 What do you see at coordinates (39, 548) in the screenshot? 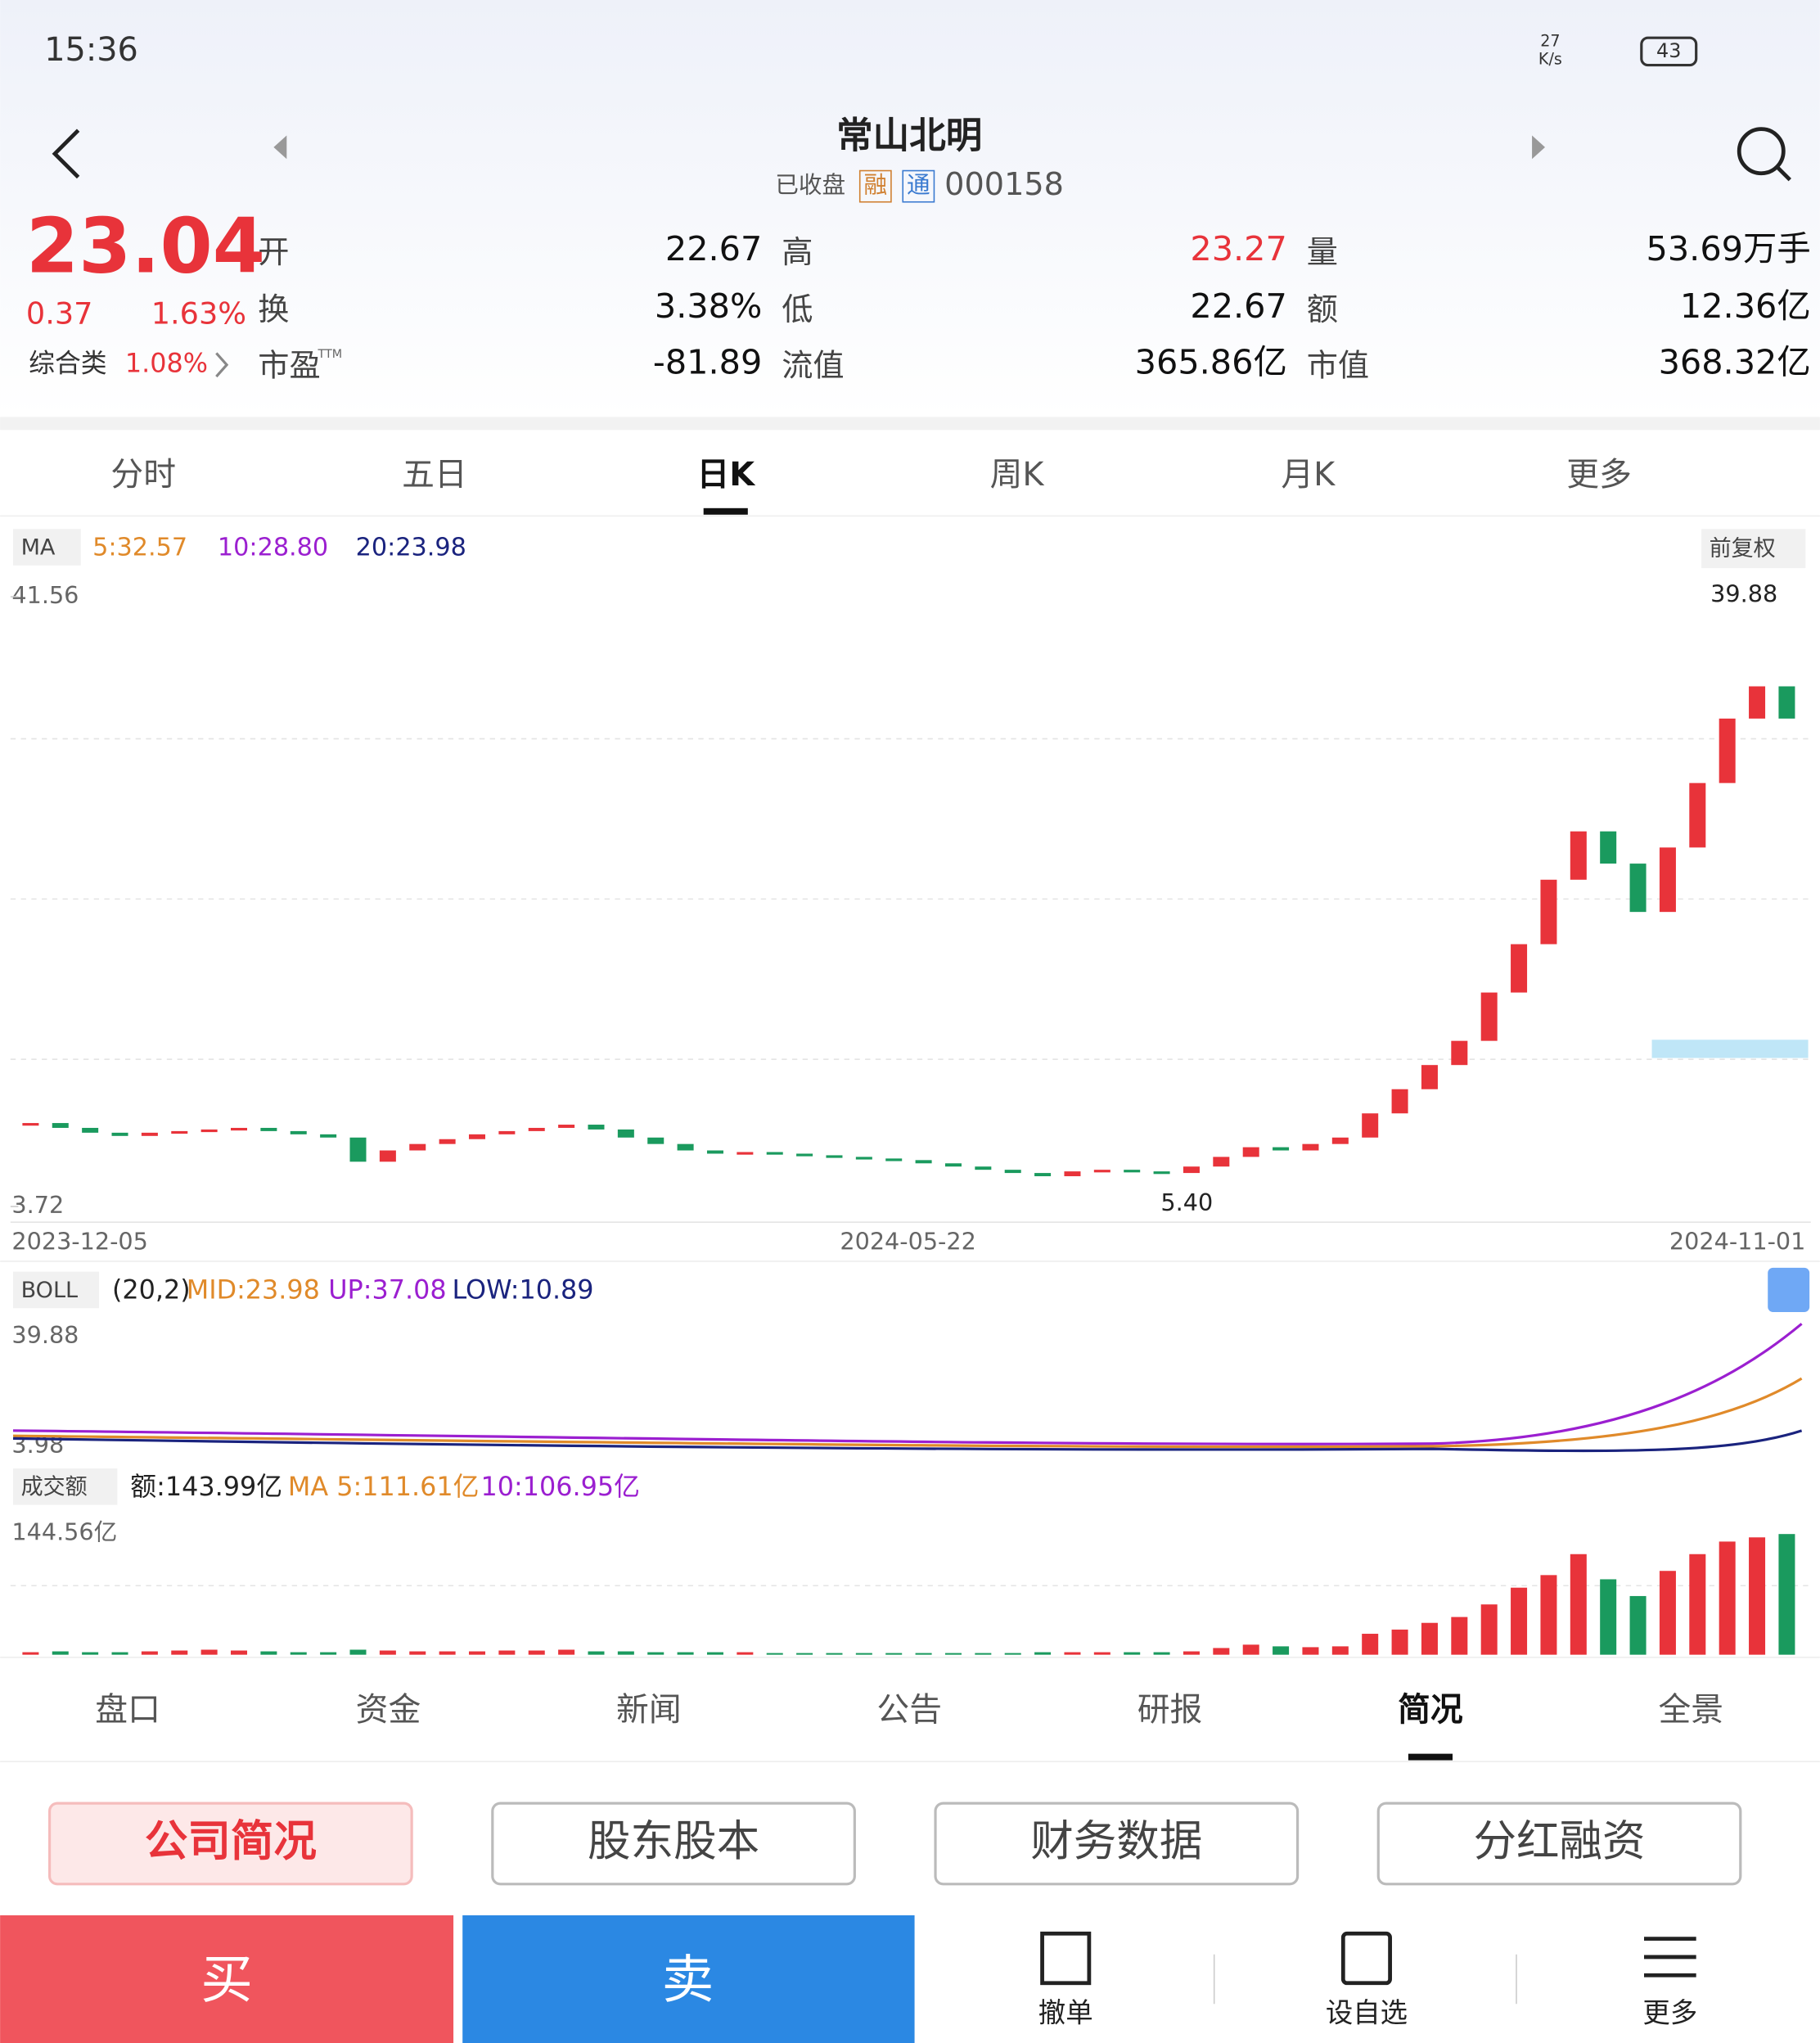
I see `indicator: MA` at bounding box center [39, 548].